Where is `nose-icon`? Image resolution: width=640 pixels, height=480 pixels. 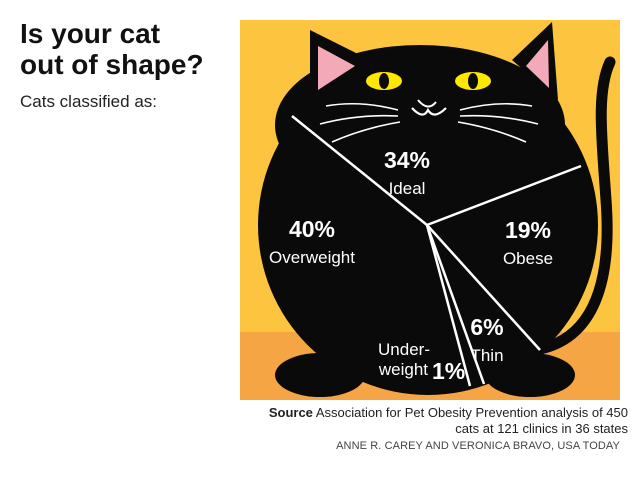
nose-icon is located at coordinates (427, 103).